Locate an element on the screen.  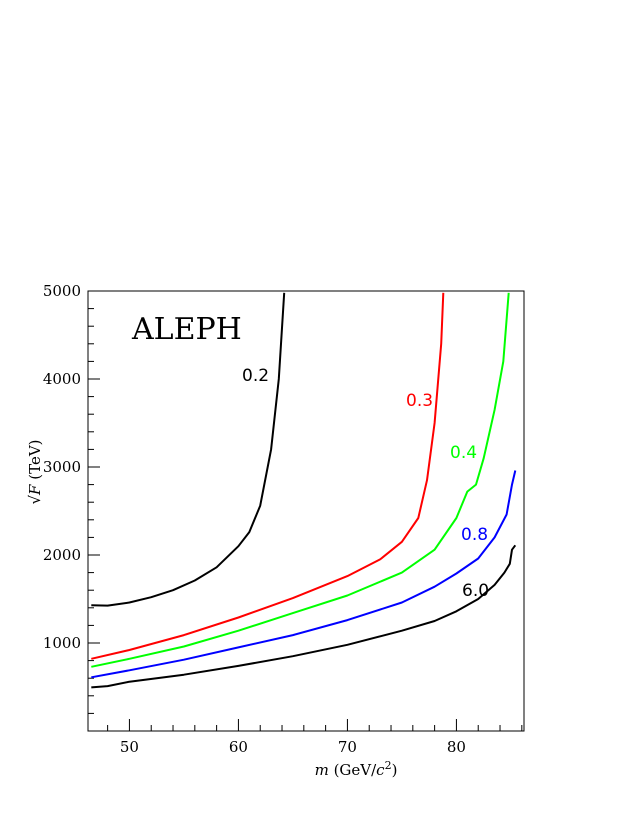
y-axis-title: √F (TeV) is located at coordinates (35, 471).